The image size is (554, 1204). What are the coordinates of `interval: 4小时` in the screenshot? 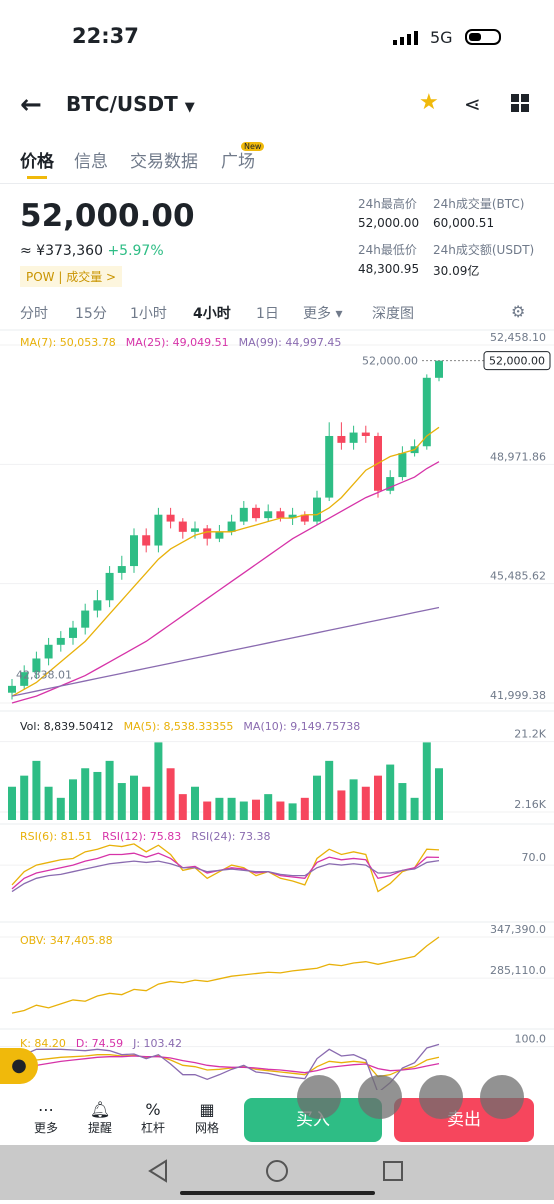 It's located at (212, 314).